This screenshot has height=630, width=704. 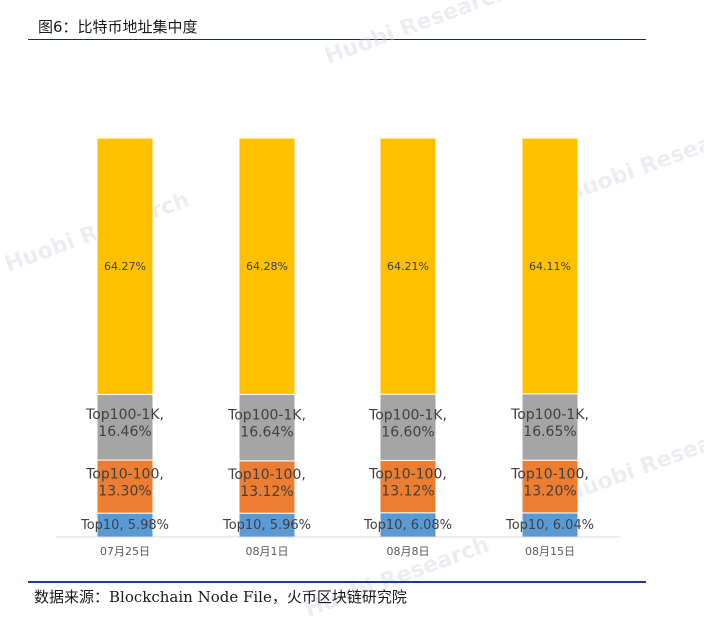 I want to click on data-label-Top10-100-1: Top10-100, 13.12%, so click(x=266, y=483).